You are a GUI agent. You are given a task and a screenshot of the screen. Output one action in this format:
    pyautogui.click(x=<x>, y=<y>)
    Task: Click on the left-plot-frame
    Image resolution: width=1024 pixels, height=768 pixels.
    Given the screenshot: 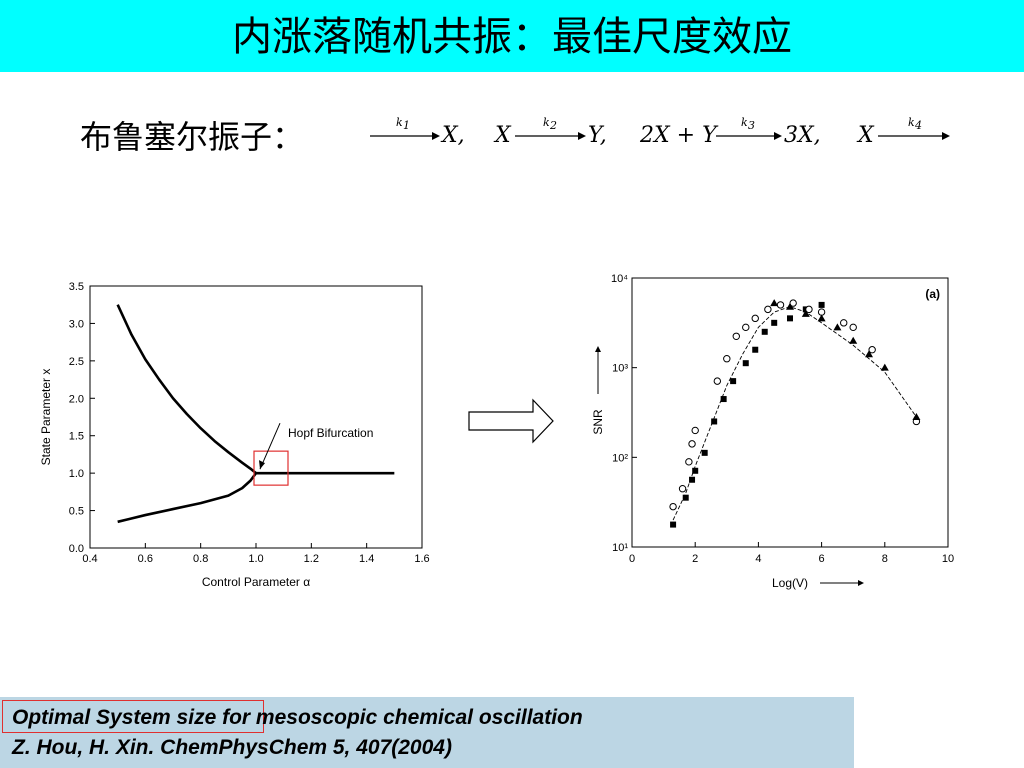 What is the action you would take?
    pyautogui.click(x=256, y=417)
    